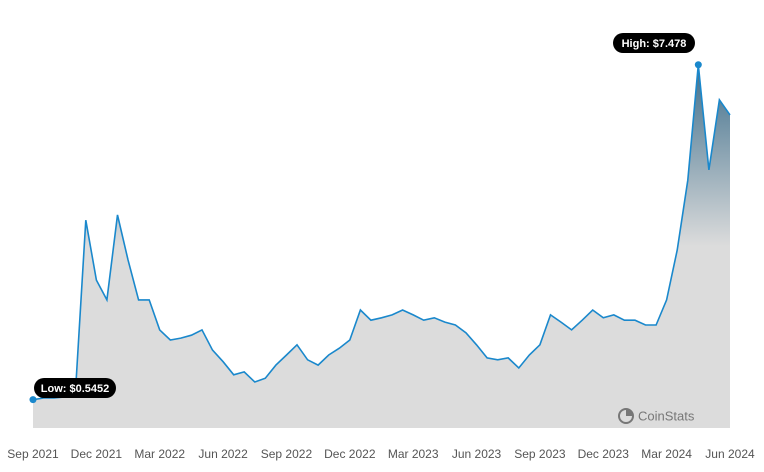  Describe the element at coordinates (97, 454) in the screenshot. I see `x-tick-label: Dec 2021` at that location.